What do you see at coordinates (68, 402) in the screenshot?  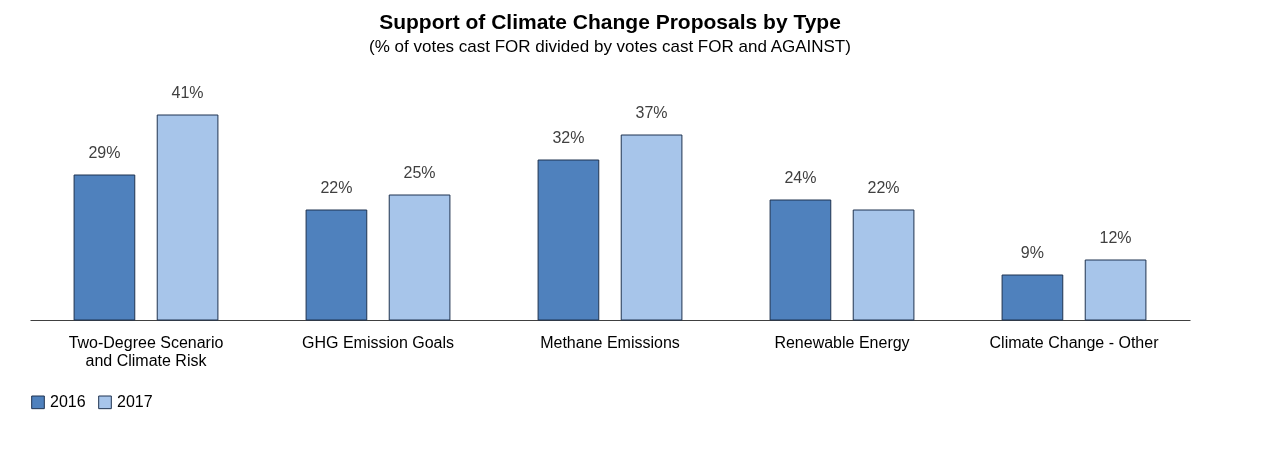 I see `legend-label: 2016` at bounding box center [68, 402].